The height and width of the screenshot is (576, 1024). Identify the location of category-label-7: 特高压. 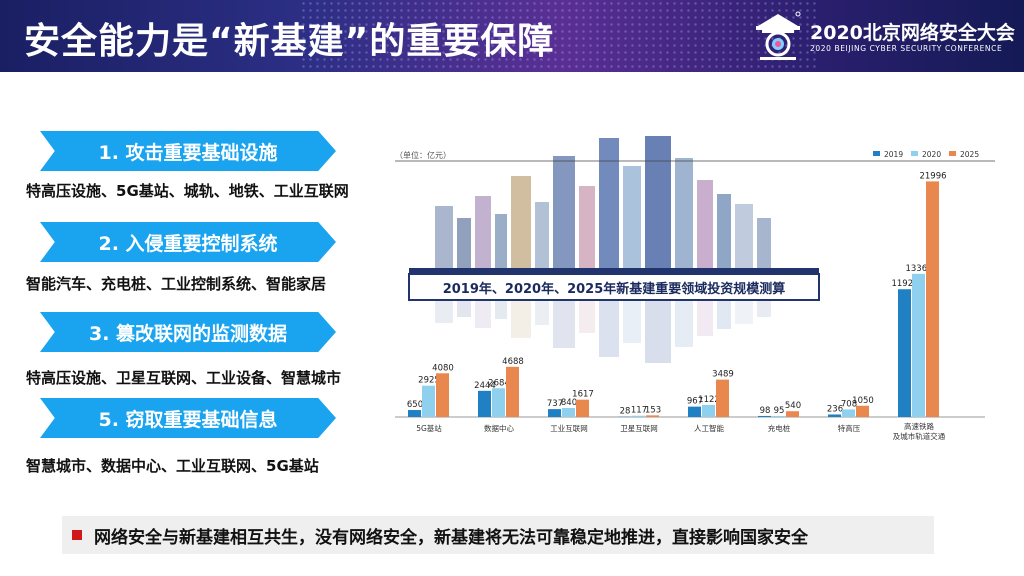
(849, 428).